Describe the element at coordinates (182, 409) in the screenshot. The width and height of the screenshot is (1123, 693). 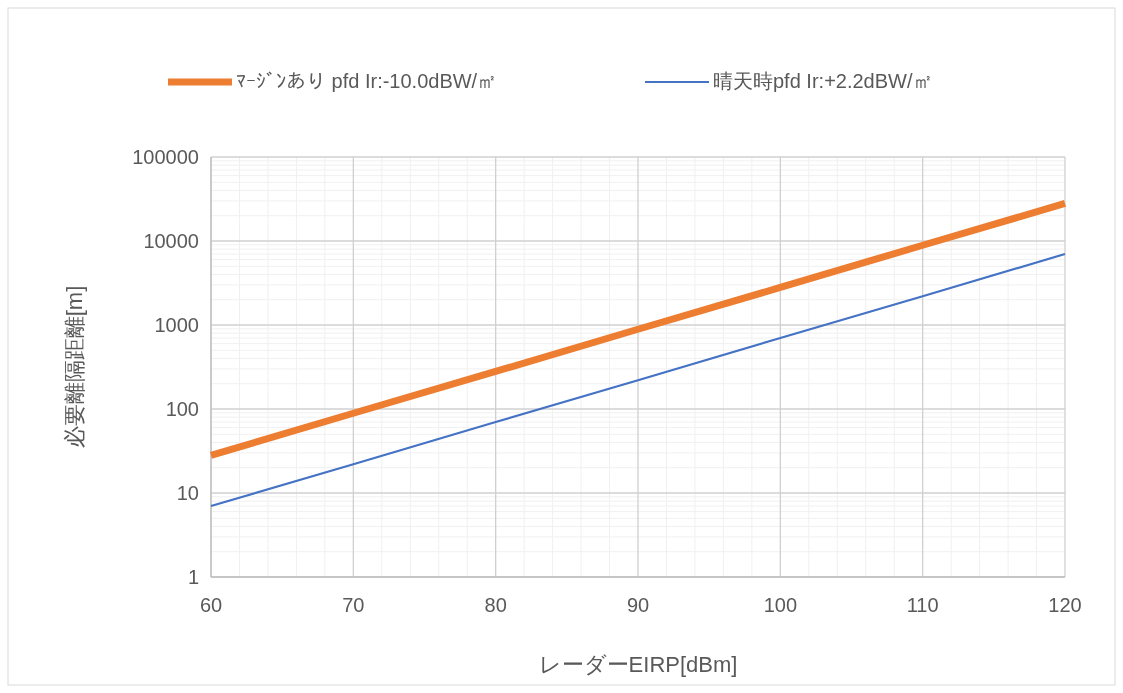
I see `y-tick-label: 100` at that location.